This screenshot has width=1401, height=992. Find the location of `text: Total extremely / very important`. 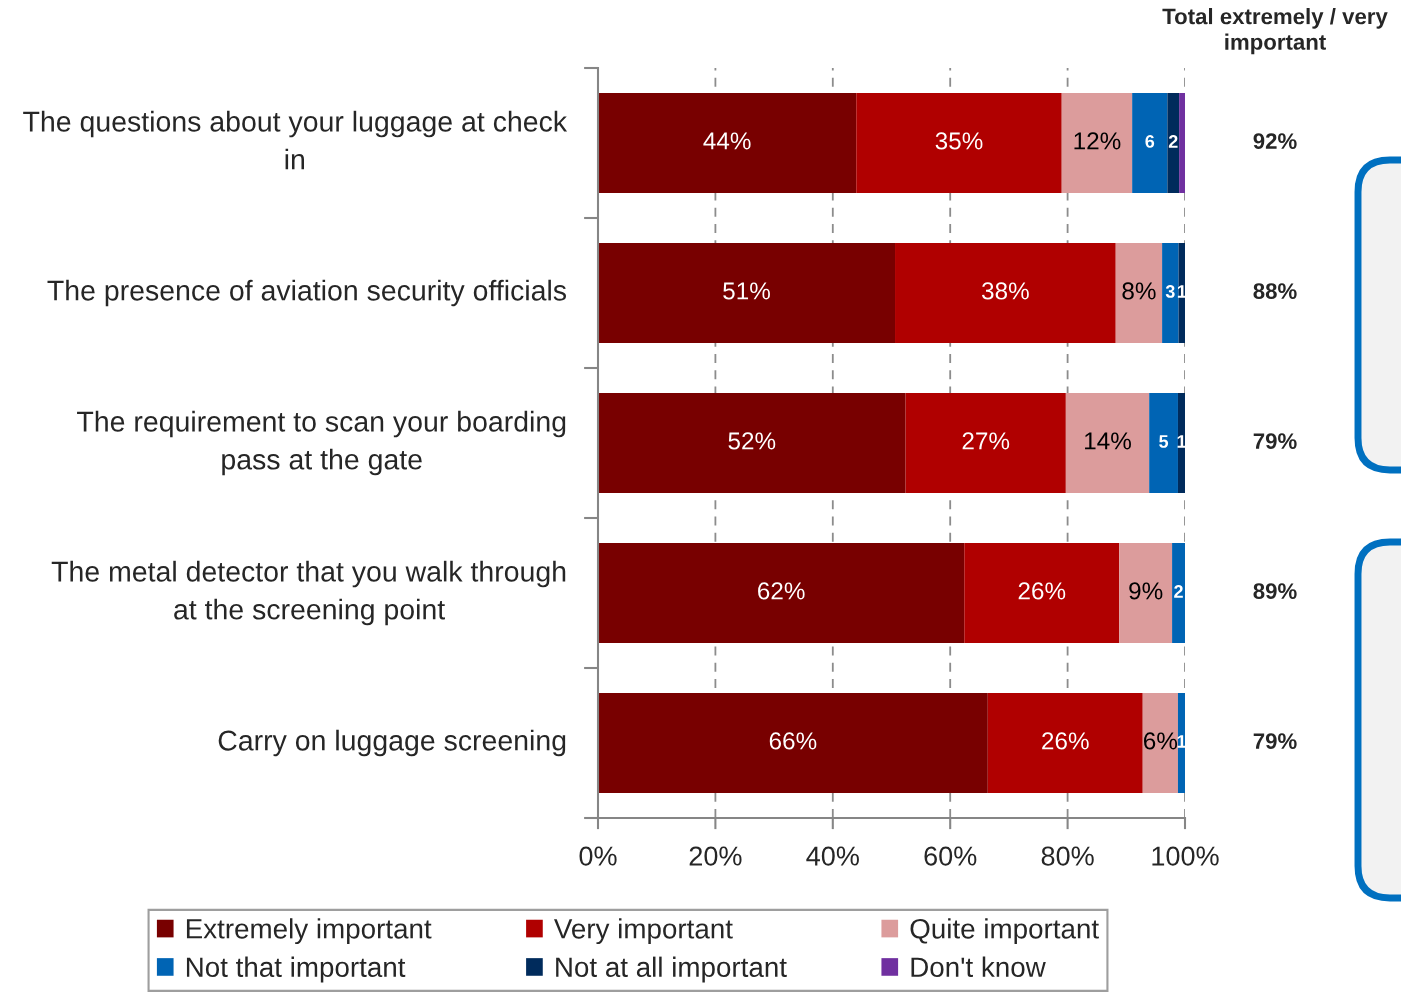

text: Total extremely / very important is located at coordinates (1275, 31).